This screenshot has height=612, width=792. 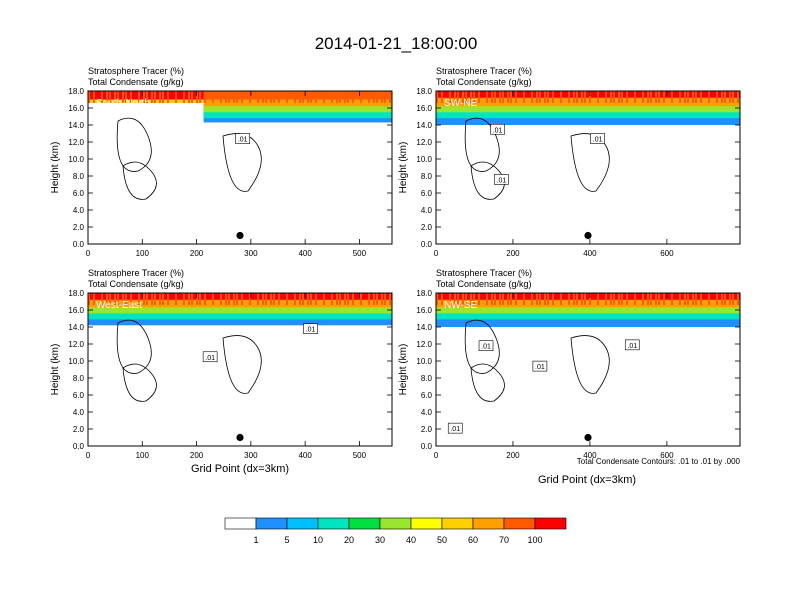 I want to click on y-tick-label: 18.0, so click(x=76, y=293).